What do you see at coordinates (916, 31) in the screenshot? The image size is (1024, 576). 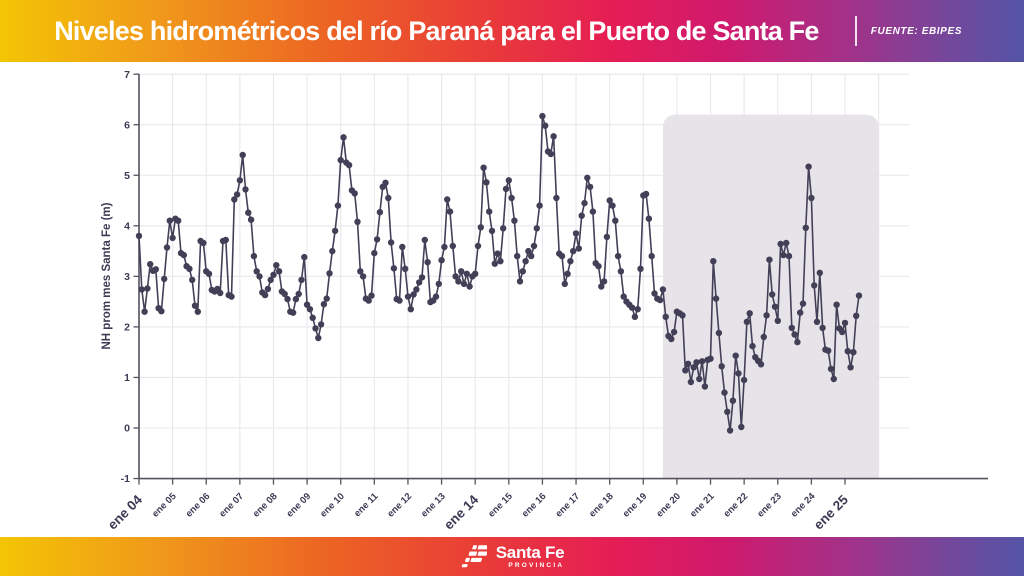 I see `source-label: FUENTE: EBIPES` at bounding box center [916, 31].